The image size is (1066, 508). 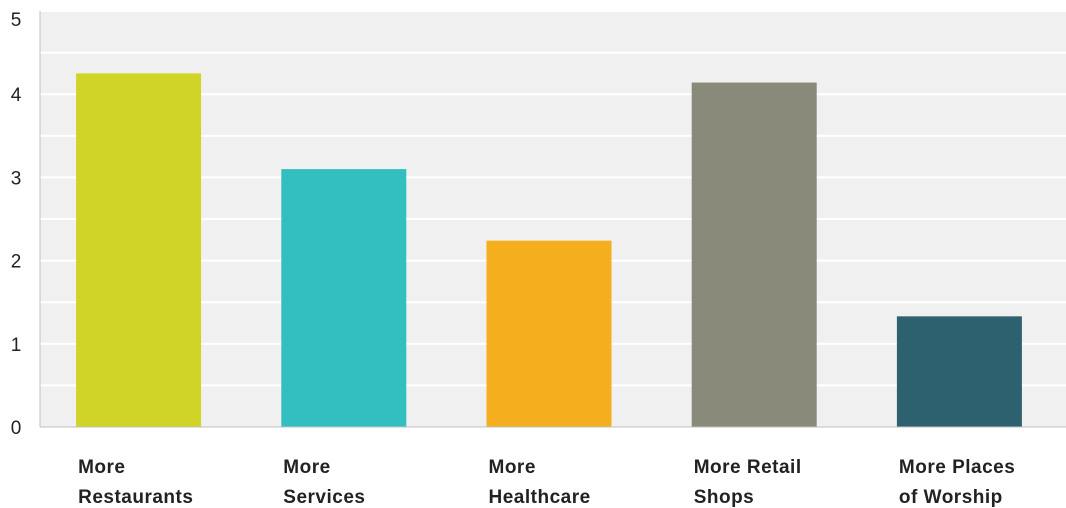 I want to click on x-category-label: More Restaurants, so click(x=135, y=482).